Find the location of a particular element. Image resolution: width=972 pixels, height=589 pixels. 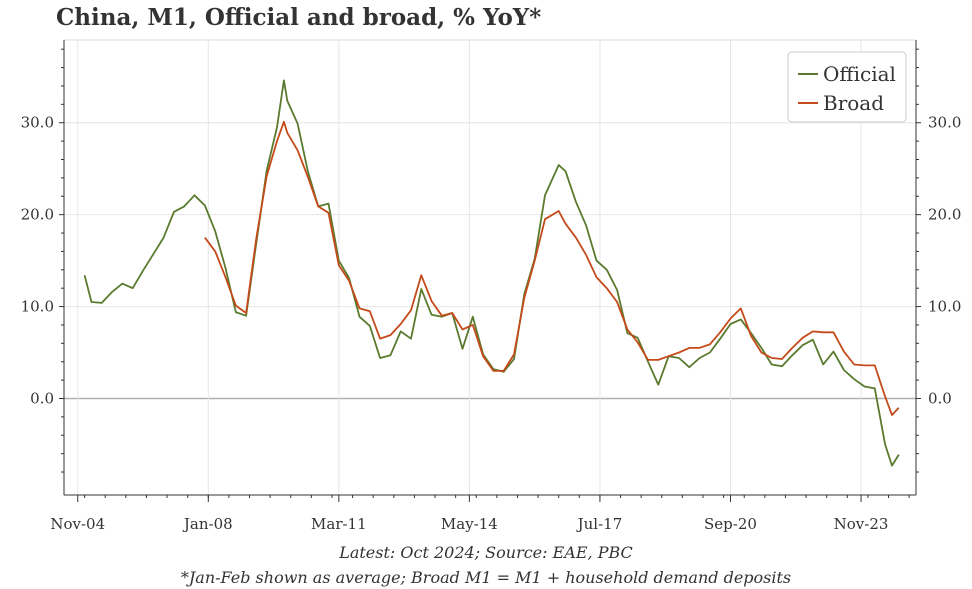

y-tick-label: 30.0 is located at coordinates (37, 123).